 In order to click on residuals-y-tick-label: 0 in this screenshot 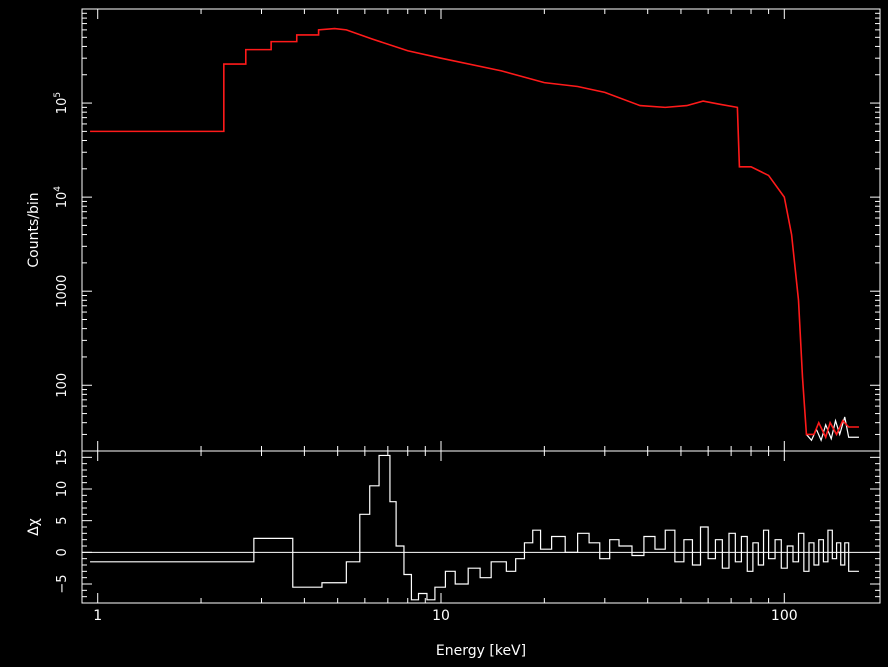, I will do `click(62, 552)`.